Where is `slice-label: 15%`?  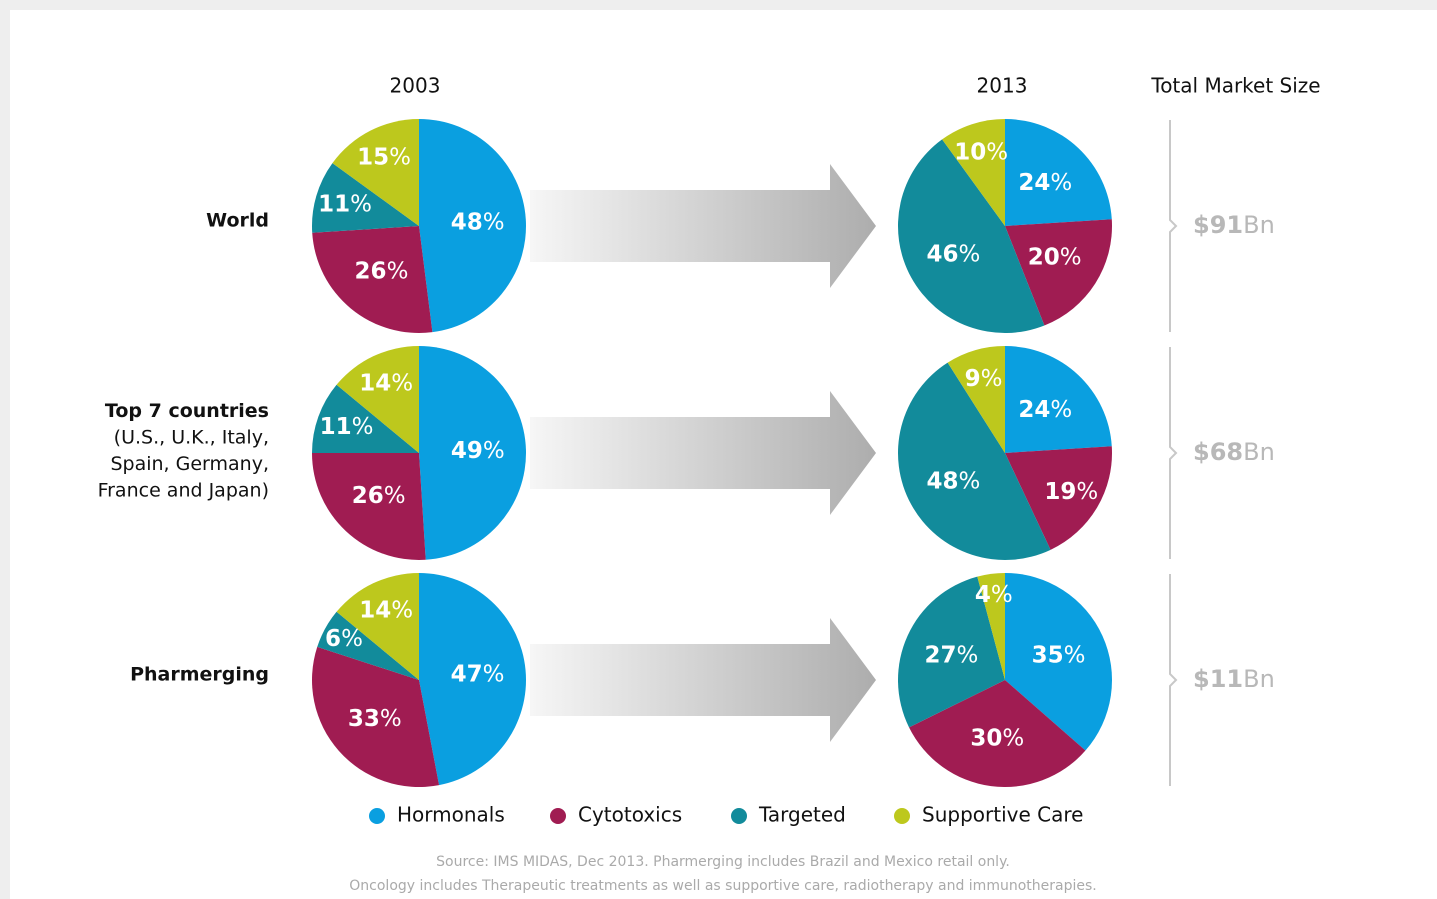 slice-label: 15% is located at coordinates (384, 157).